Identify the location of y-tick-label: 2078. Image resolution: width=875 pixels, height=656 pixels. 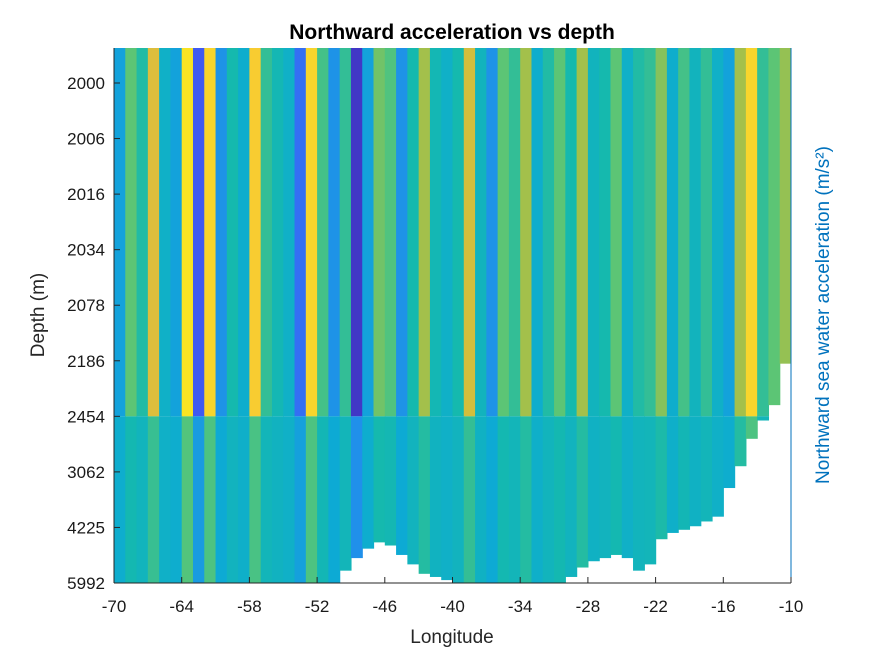
(86, 305).